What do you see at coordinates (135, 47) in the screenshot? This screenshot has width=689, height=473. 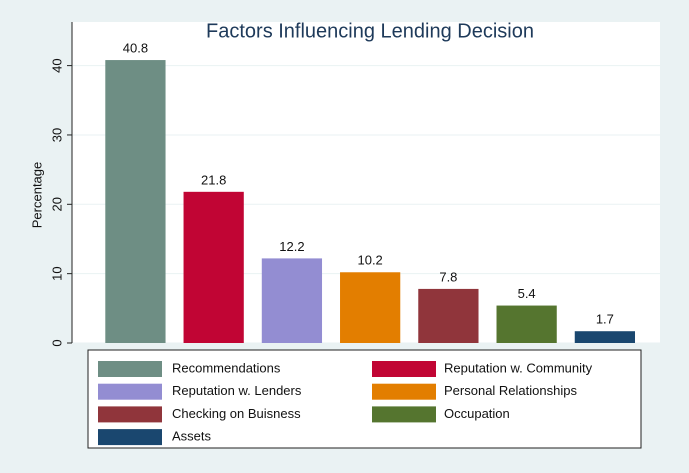 I see `data-label: 40.8` at bounding box center [135, 47].